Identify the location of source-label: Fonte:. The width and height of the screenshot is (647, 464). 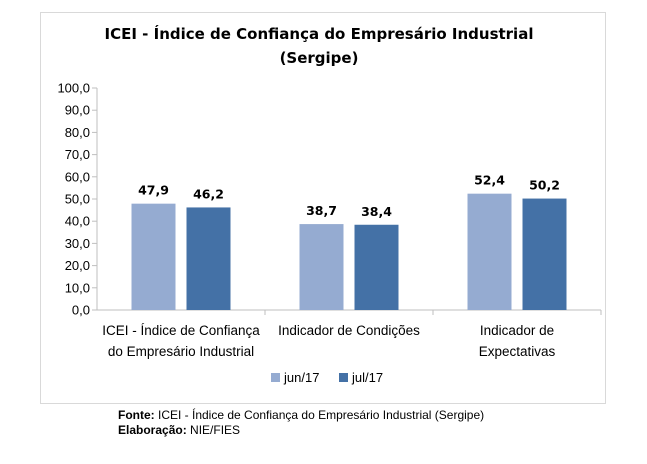
(136, 415).